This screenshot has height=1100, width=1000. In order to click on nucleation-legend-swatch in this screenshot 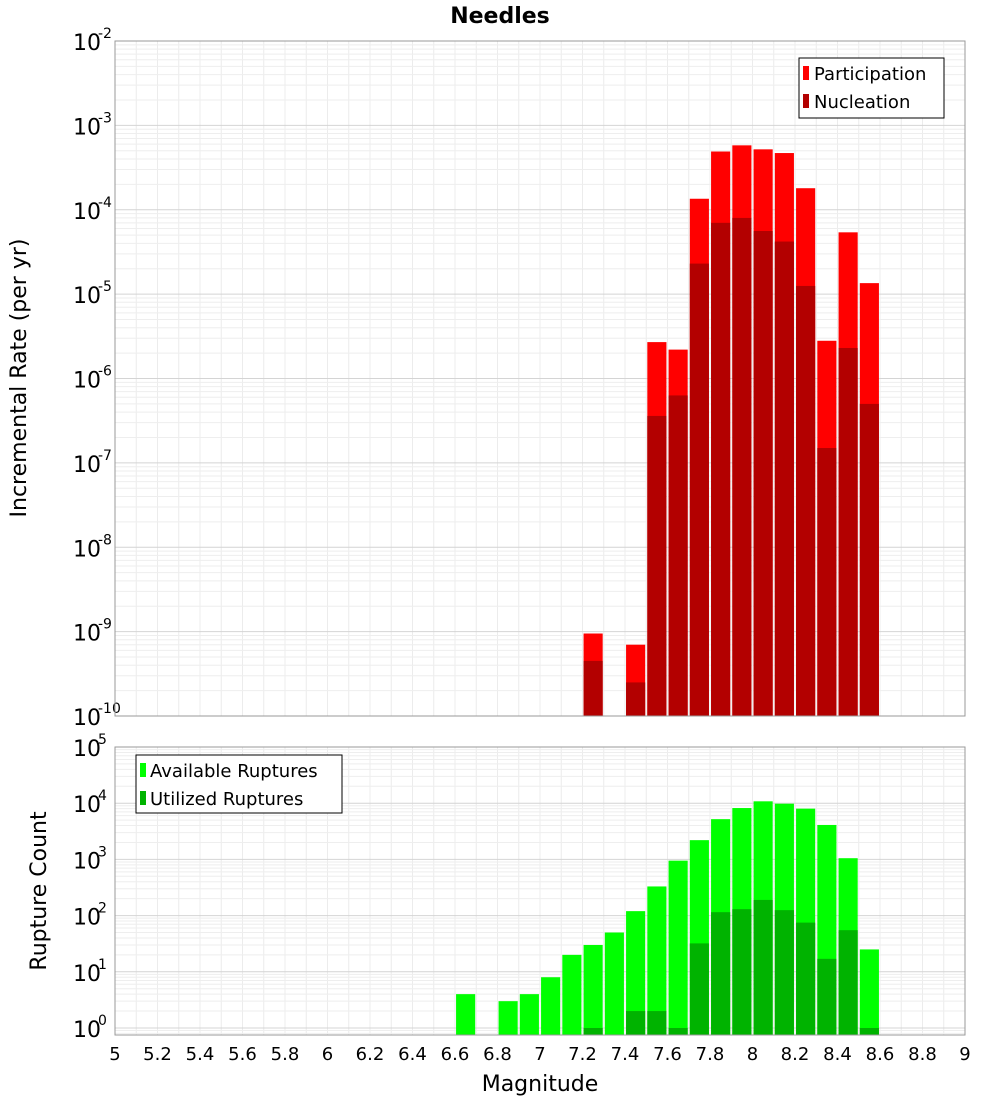, I will do `click(806, 101)`.